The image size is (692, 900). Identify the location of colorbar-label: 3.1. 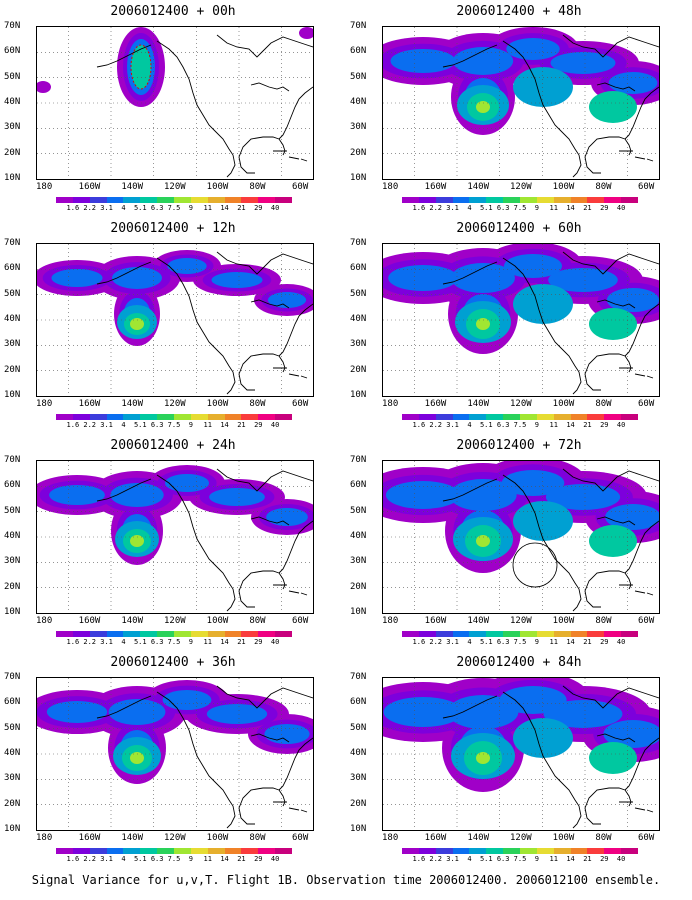
(106, 859).